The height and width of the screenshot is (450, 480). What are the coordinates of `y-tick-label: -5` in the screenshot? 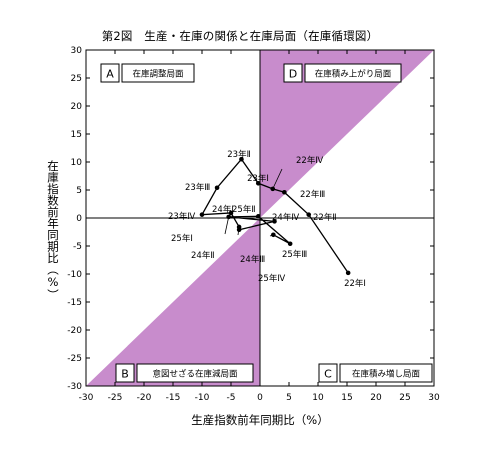 It's located at (77, 247).